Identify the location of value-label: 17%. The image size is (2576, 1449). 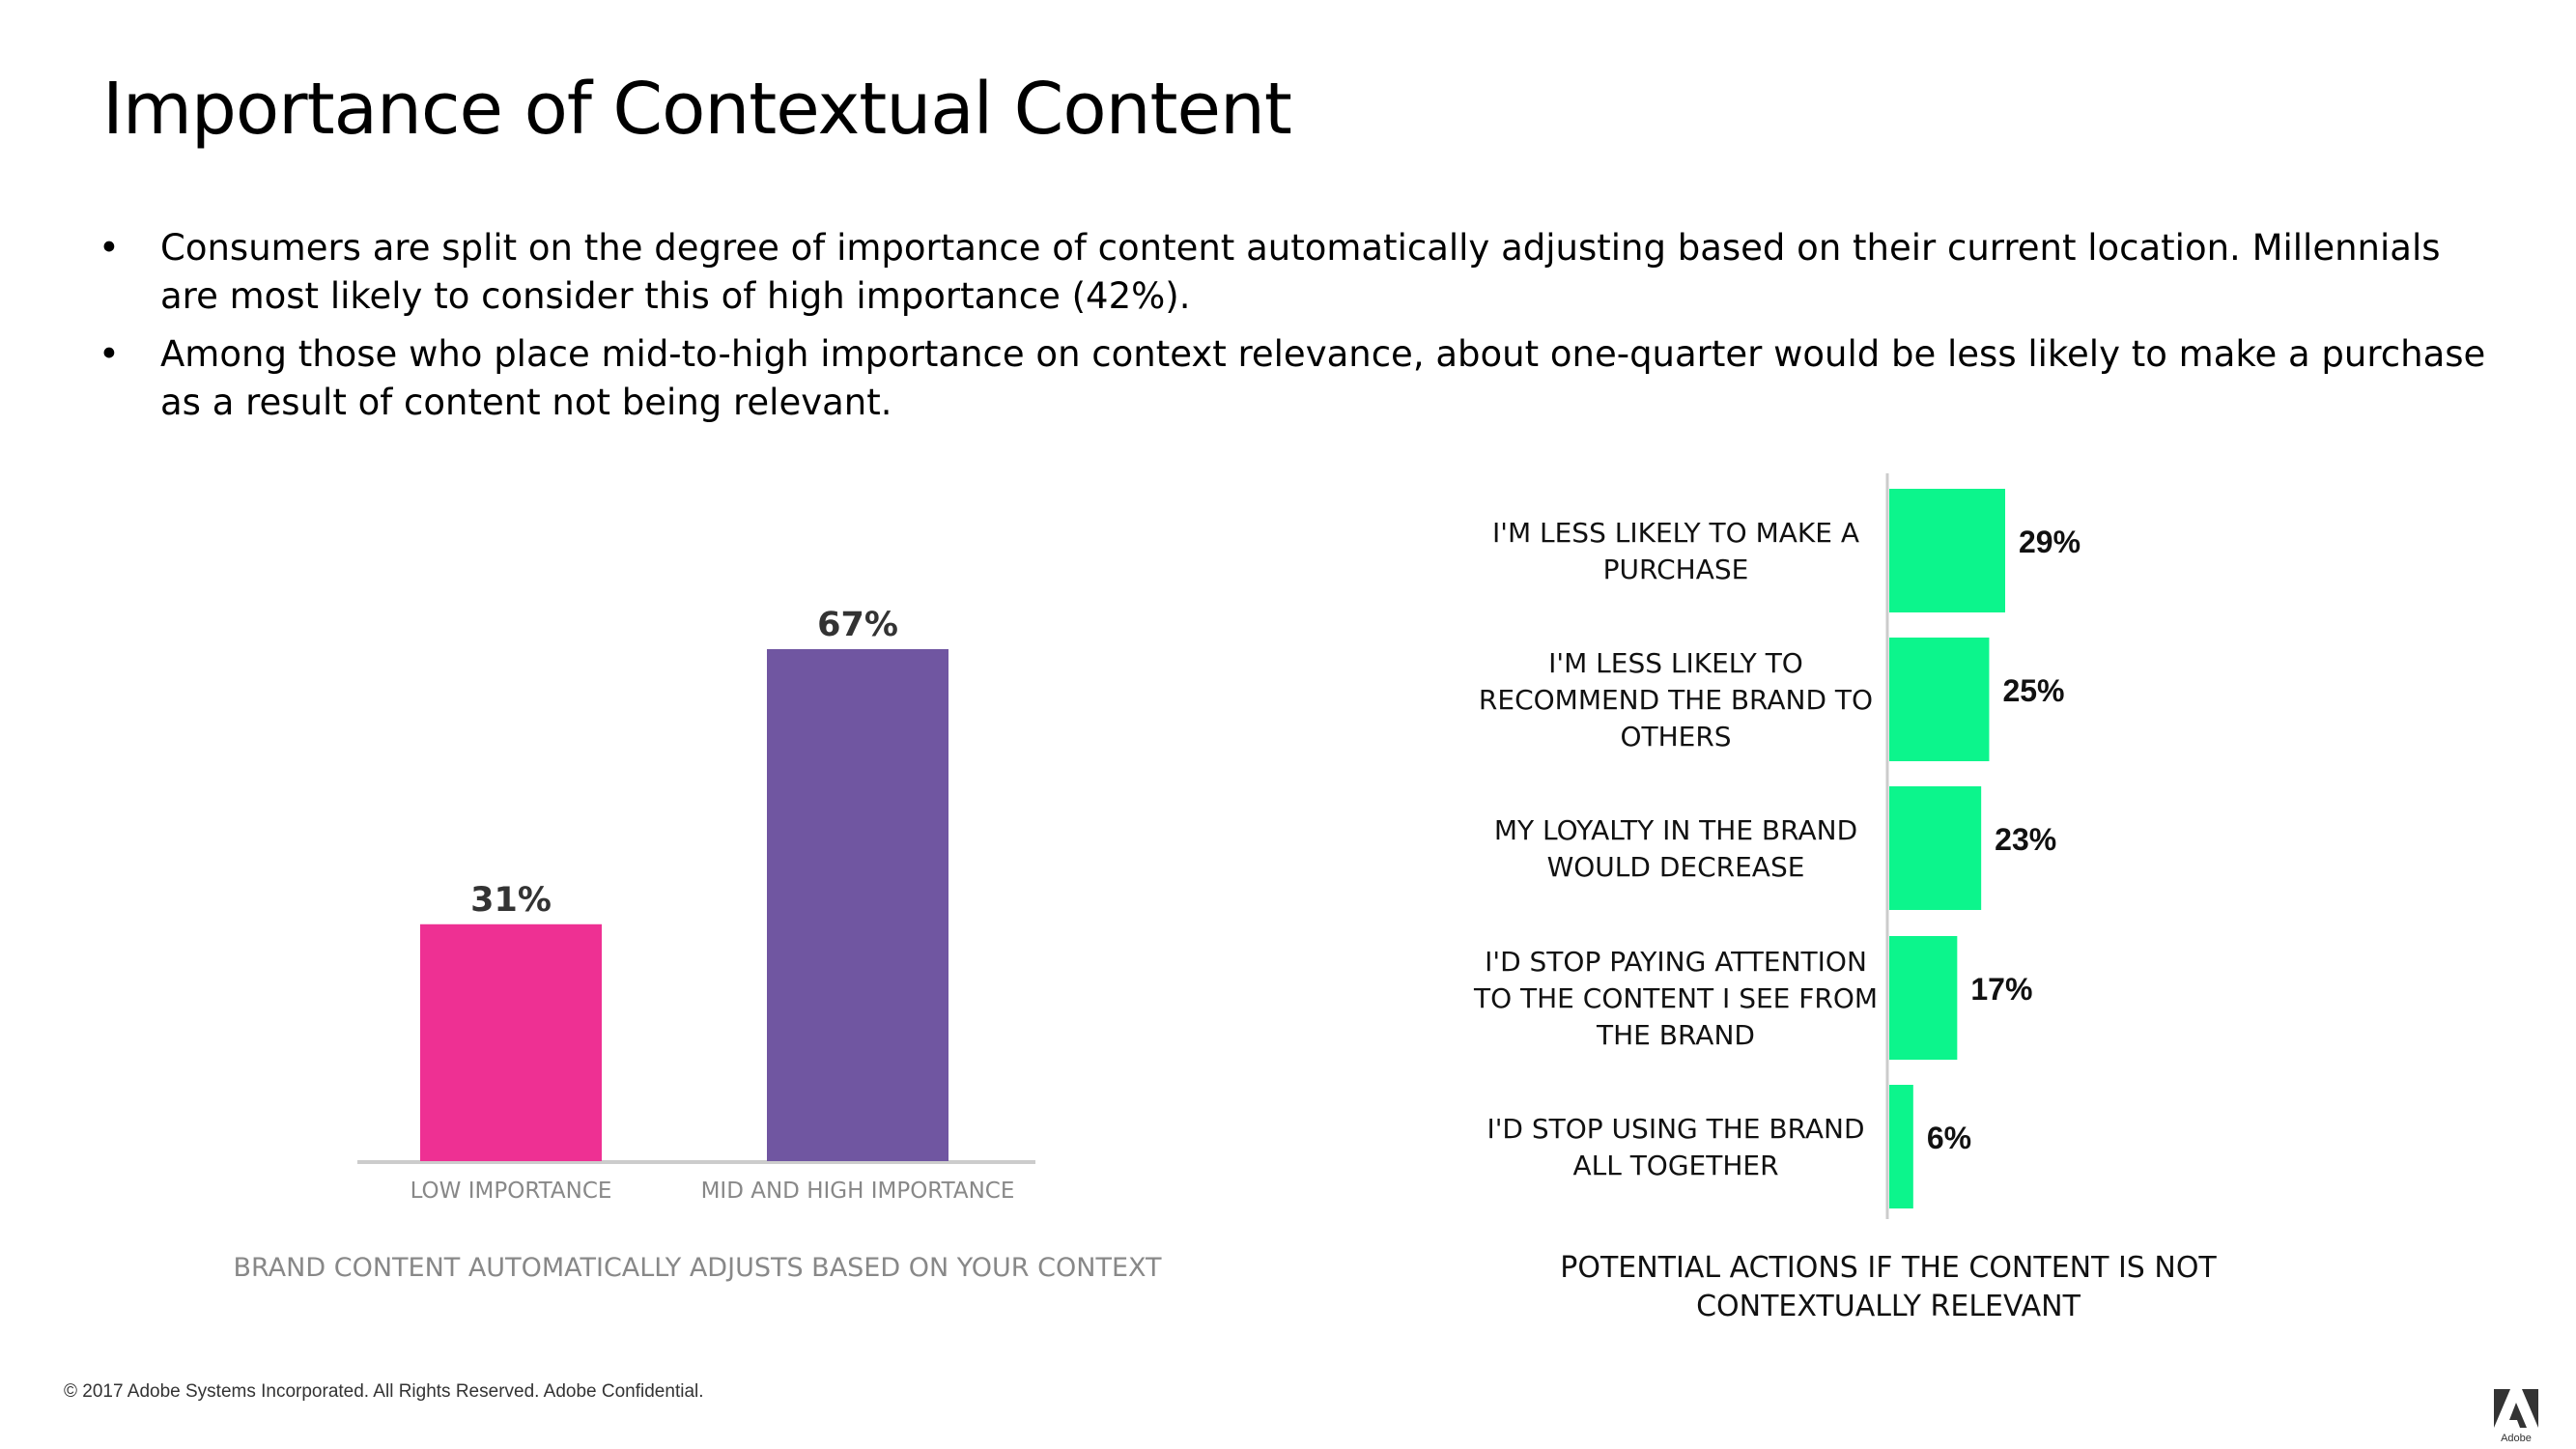
(2001, 989).